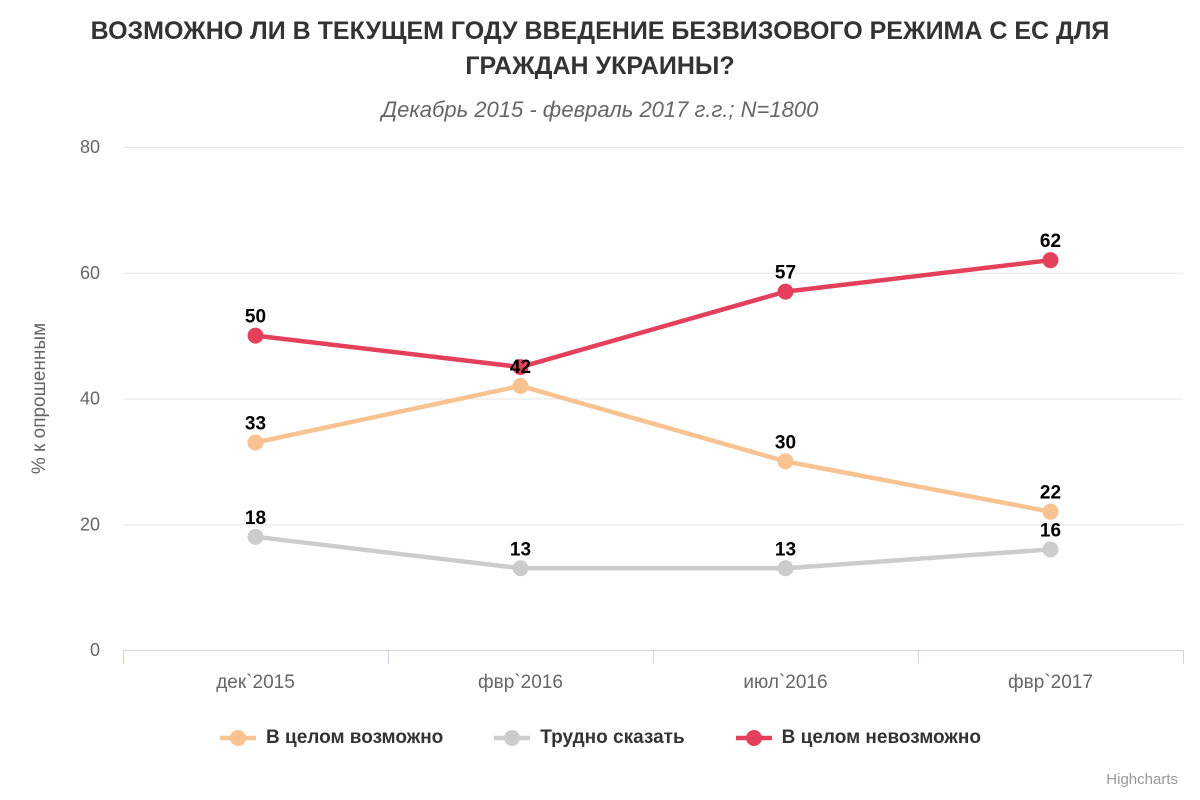  Describe the element at coordinates (90, 147) in the screenshot. I see `y-tick-label: 80` at that location.